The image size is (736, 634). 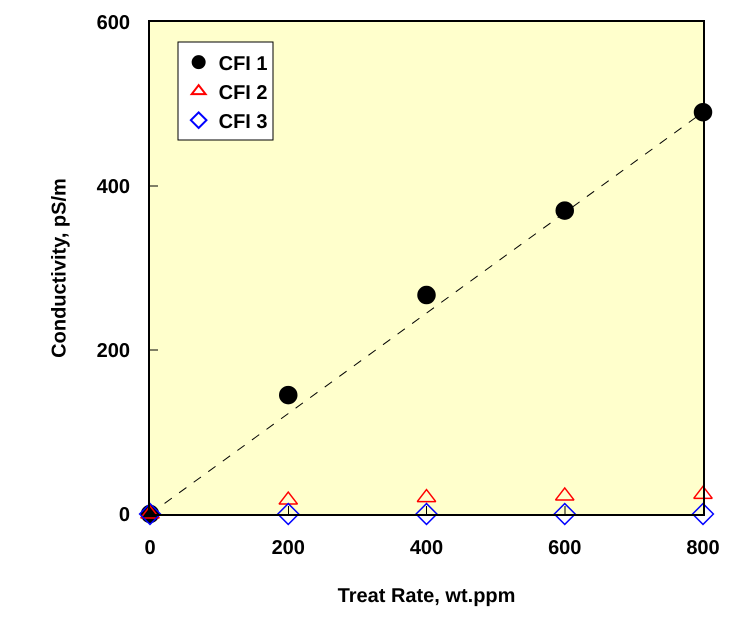 I want to click on y-tick-label: 400, so click(x=113, y=187).